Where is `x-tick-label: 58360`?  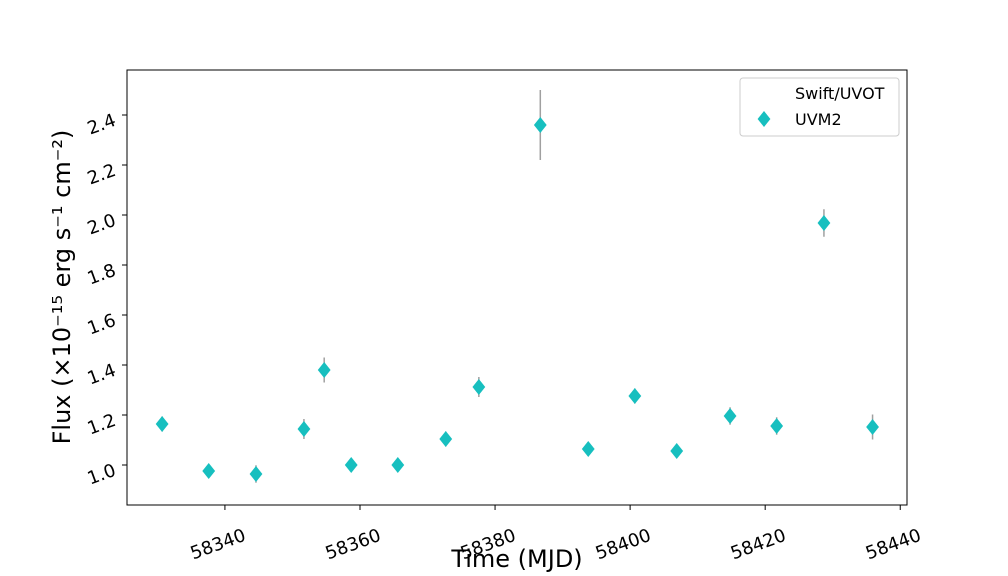 x-tick-label: 58360 is located at coordinates (353, 544).